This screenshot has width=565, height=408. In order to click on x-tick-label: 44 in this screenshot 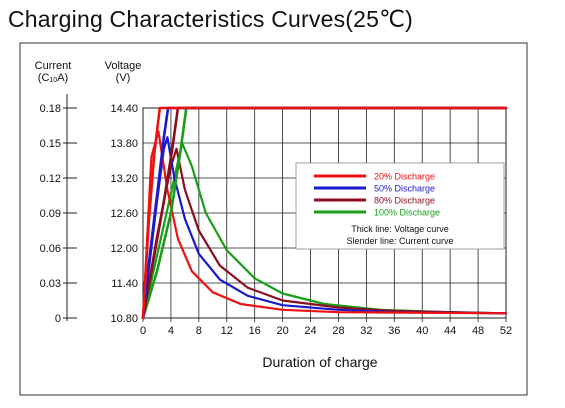, I will do `click(450, 331)`.